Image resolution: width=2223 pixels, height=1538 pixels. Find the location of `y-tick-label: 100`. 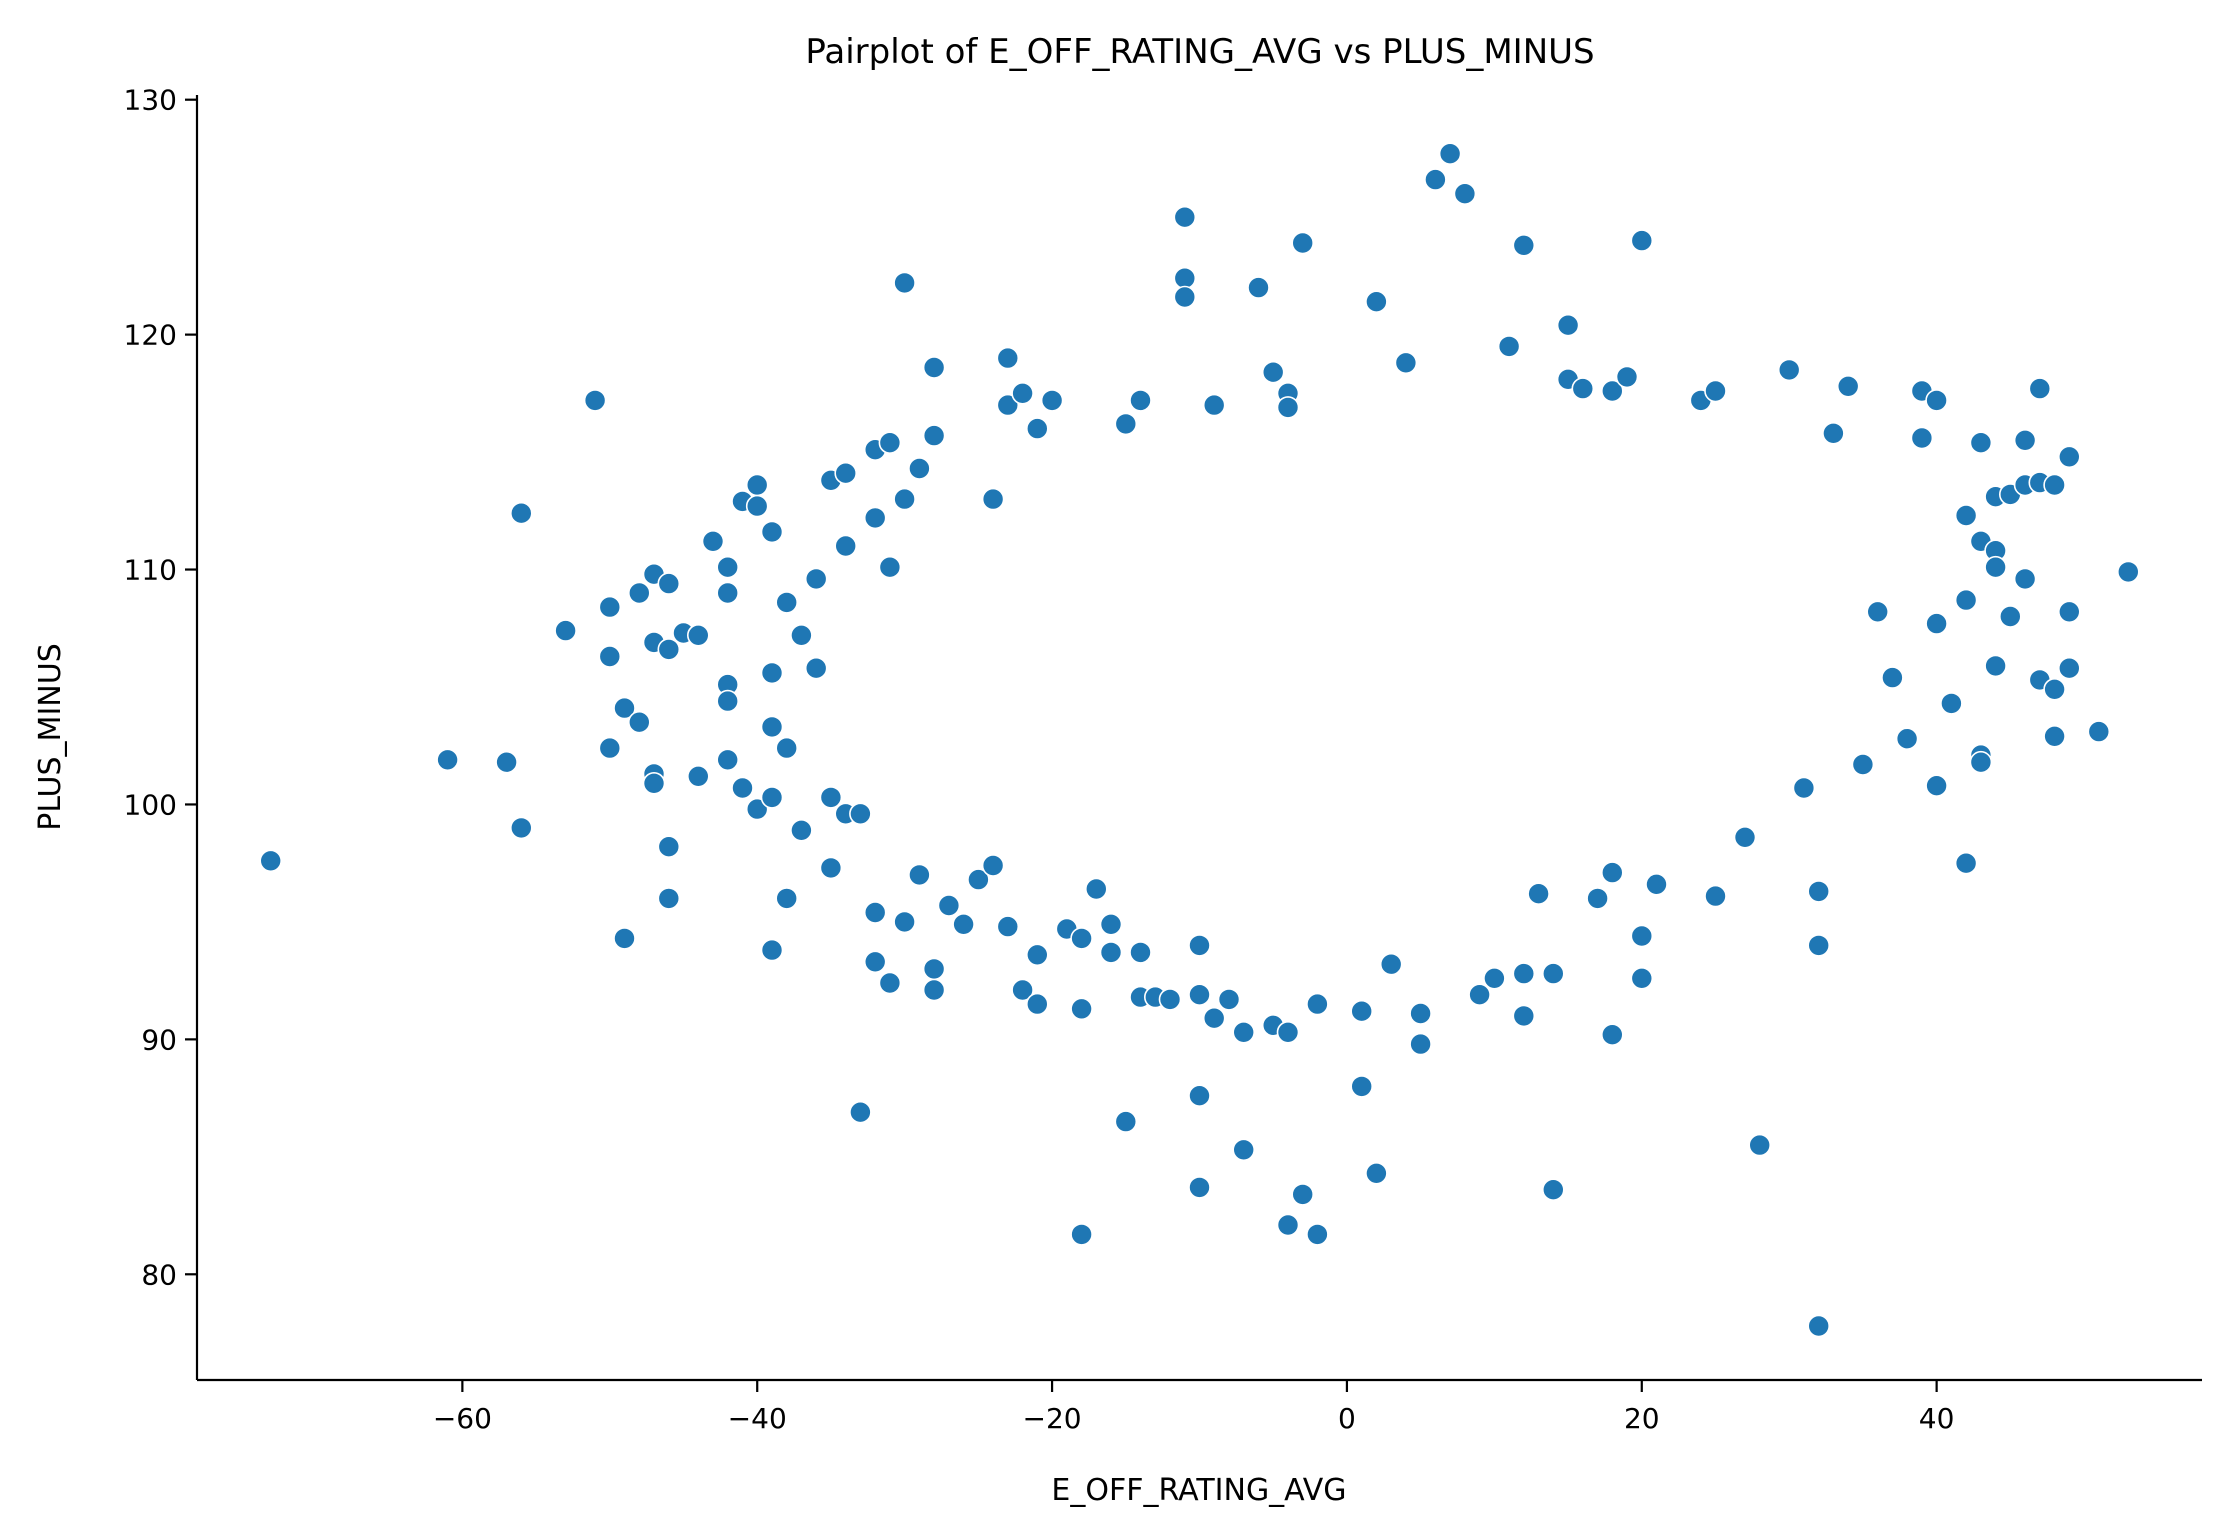

y-tick-label: 100 is located at coordinates (150, 804).